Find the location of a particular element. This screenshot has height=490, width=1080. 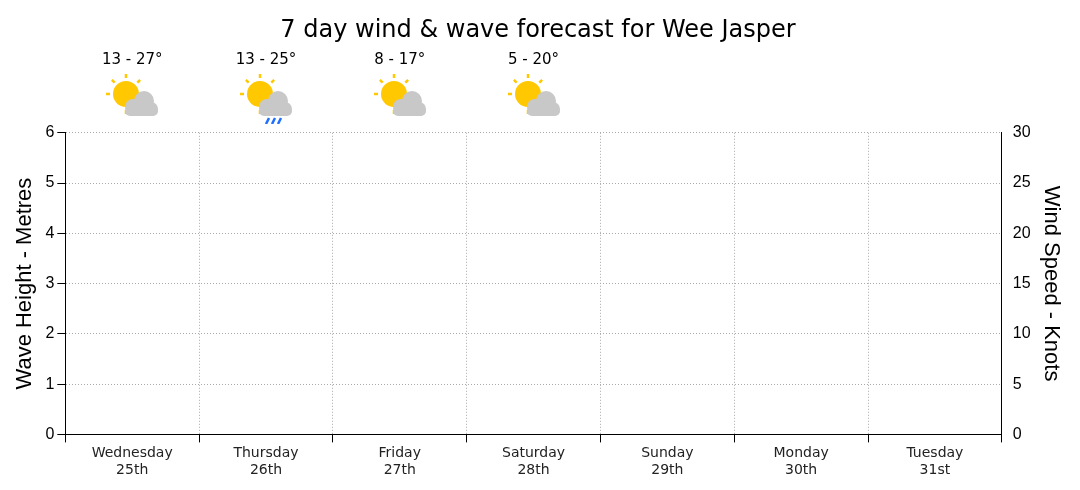

y-tick-label: 5 is located at coordinates (50, 182).